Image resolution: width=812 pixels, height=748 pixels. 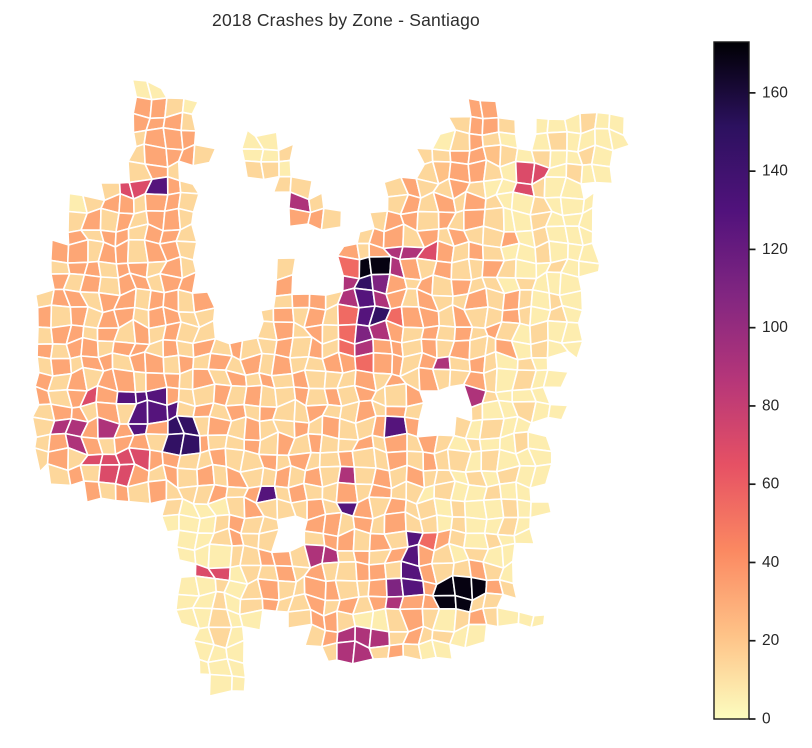 What do you see at coordinates (775, 327) in the screenshot?
I see `colorbar-tick-label: 100` at bounding box center [775, 327].